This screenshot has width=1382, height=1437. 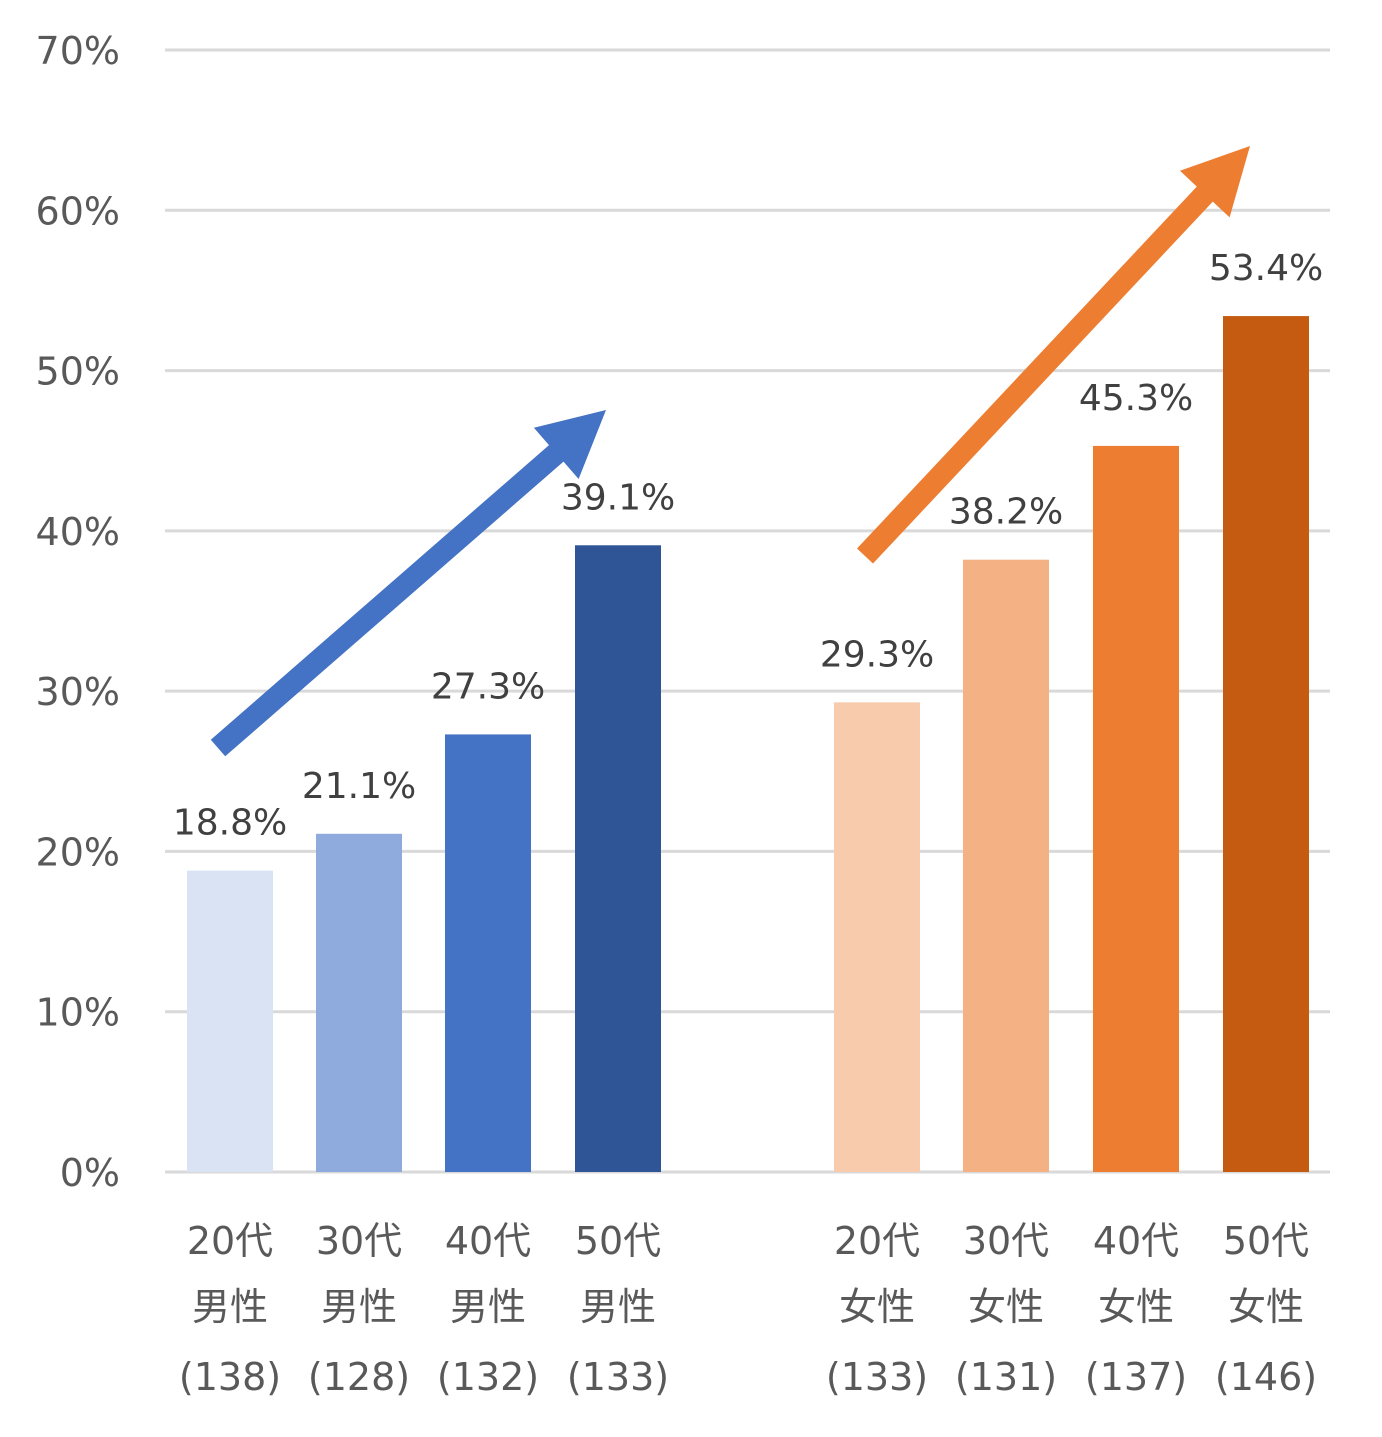 I want to click on y-tick-label: 40%, so click(x=78, y=532).